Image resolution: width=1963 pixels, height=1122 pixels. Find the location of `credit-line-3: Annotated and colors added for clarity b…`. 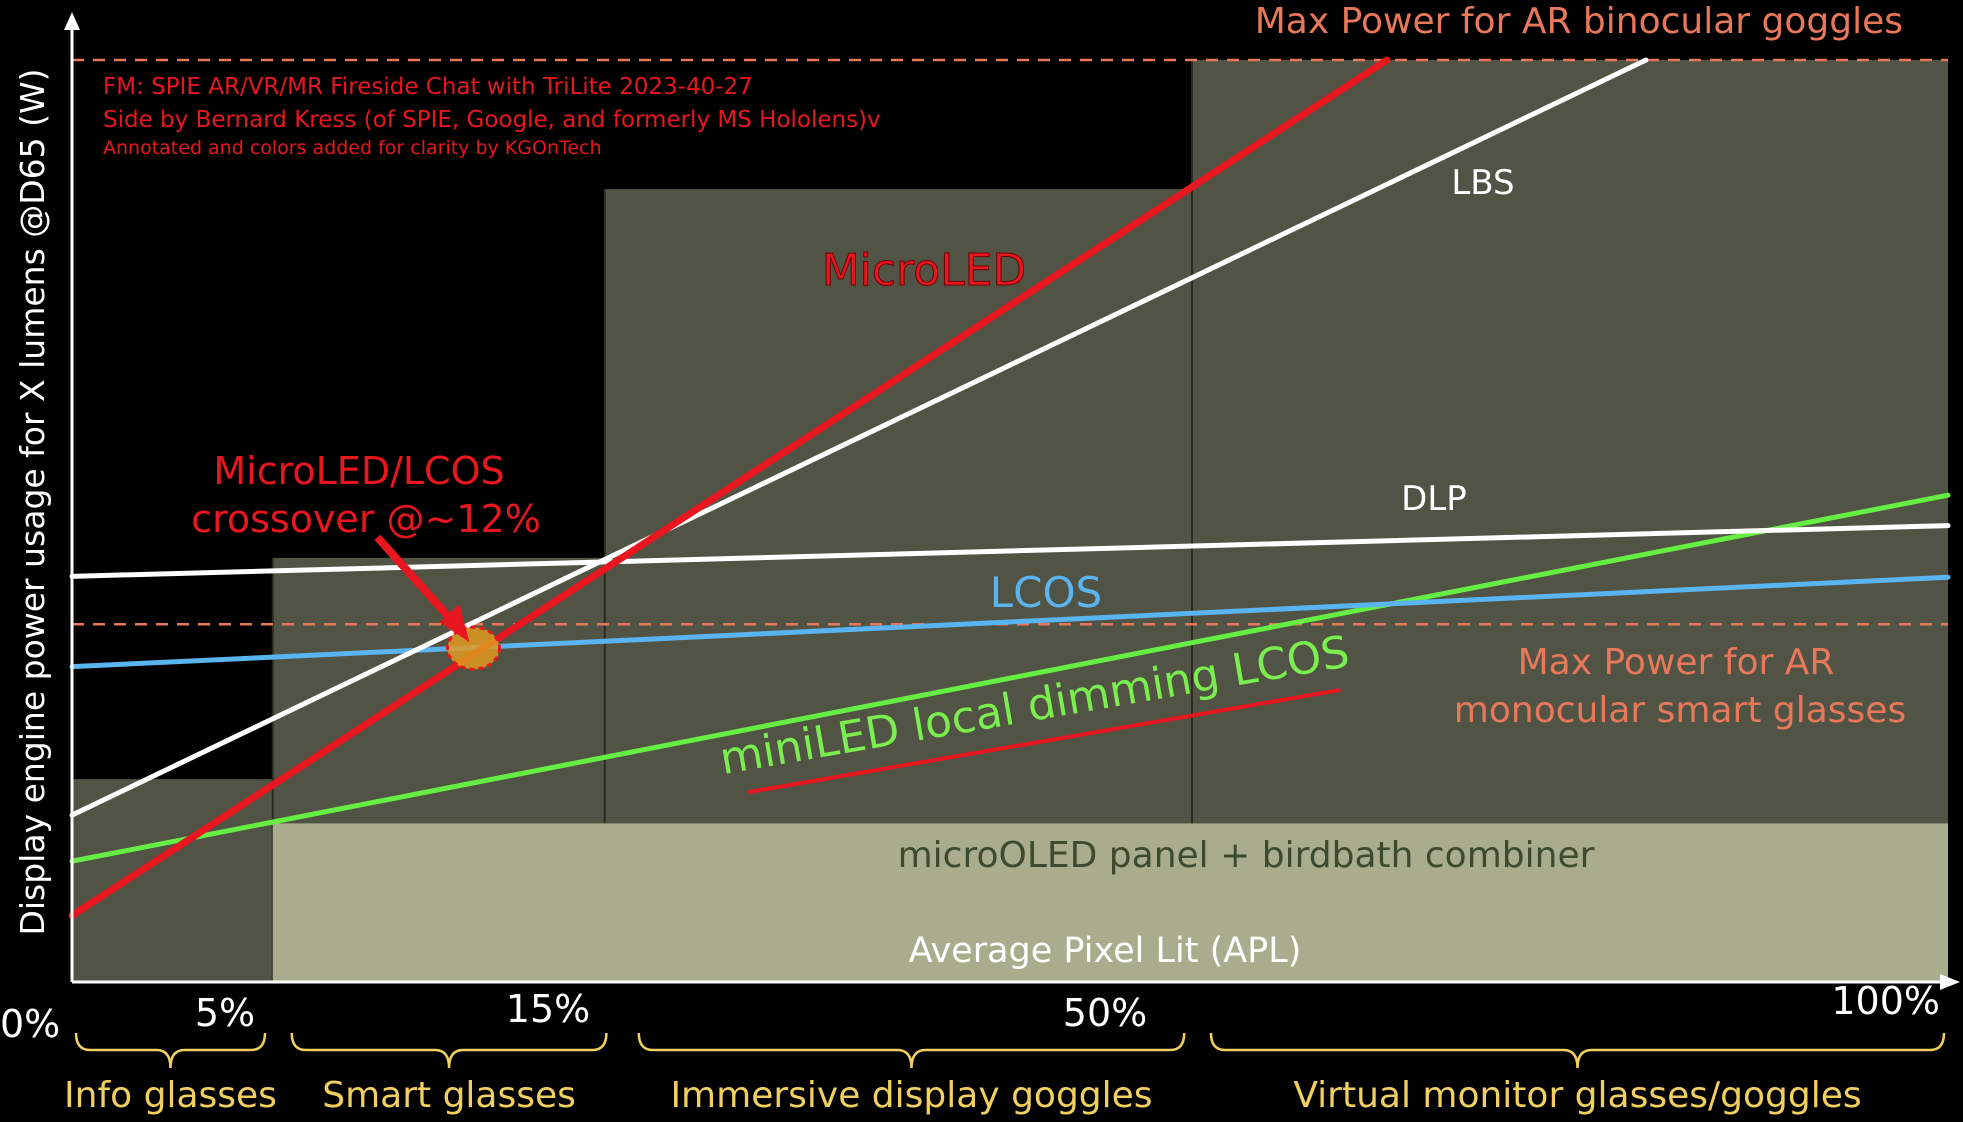

credit-line-3: Annotated and colors added for clarity b… is located at coordinates (352, 148).